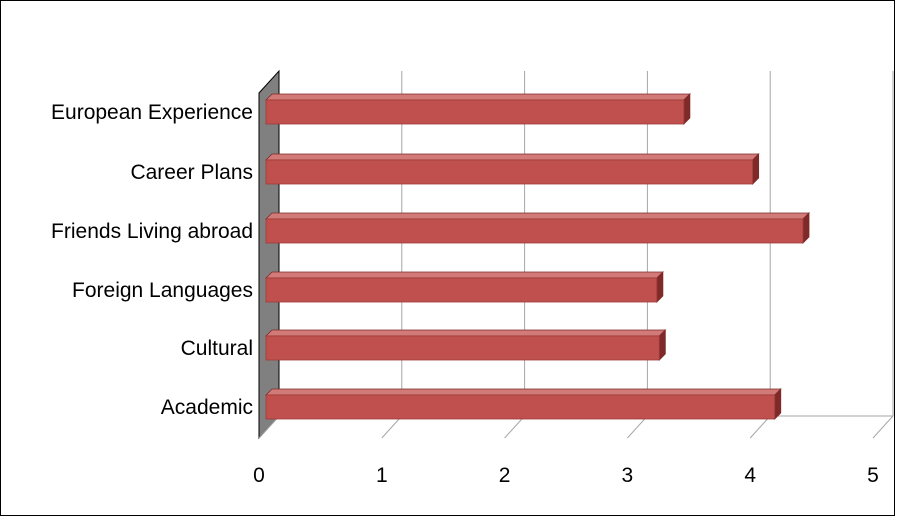  I want to click on category-label: Career Plans, so click(191, 172).